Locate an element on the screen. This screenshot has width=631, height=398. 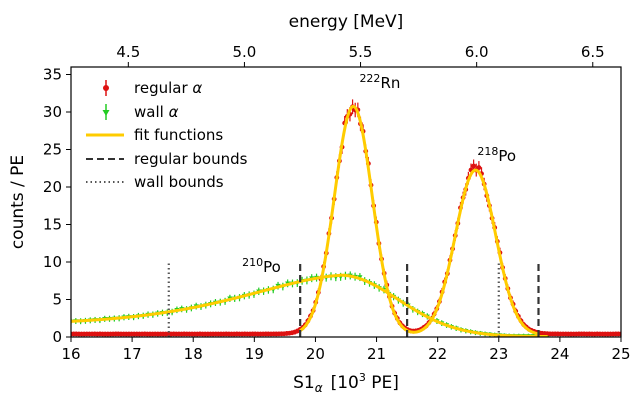
x-tick-label: 21 is located at coordinates (376, 354).